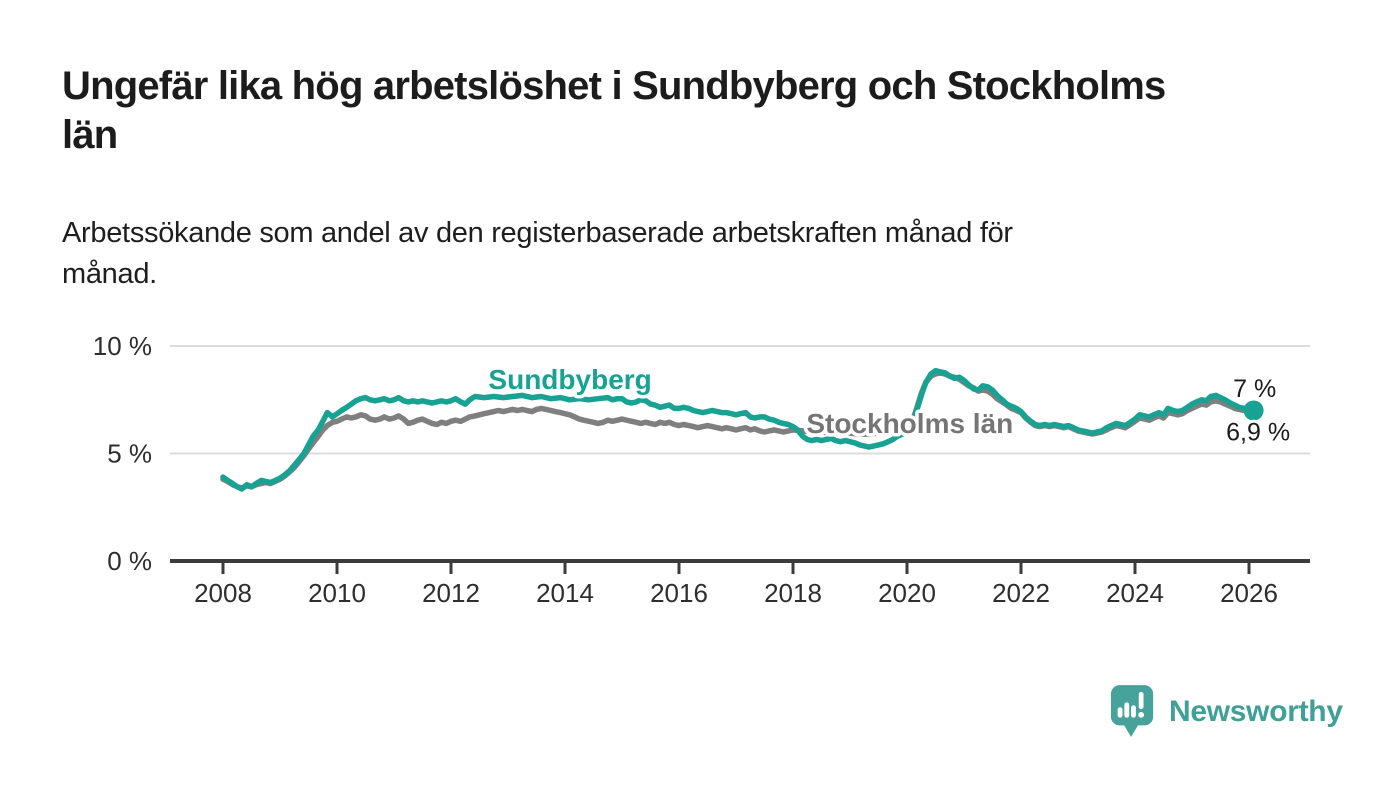 This screenshot has height=794, width=1400. I want to click on x-axis-label: 2024, so click(1135, 593).